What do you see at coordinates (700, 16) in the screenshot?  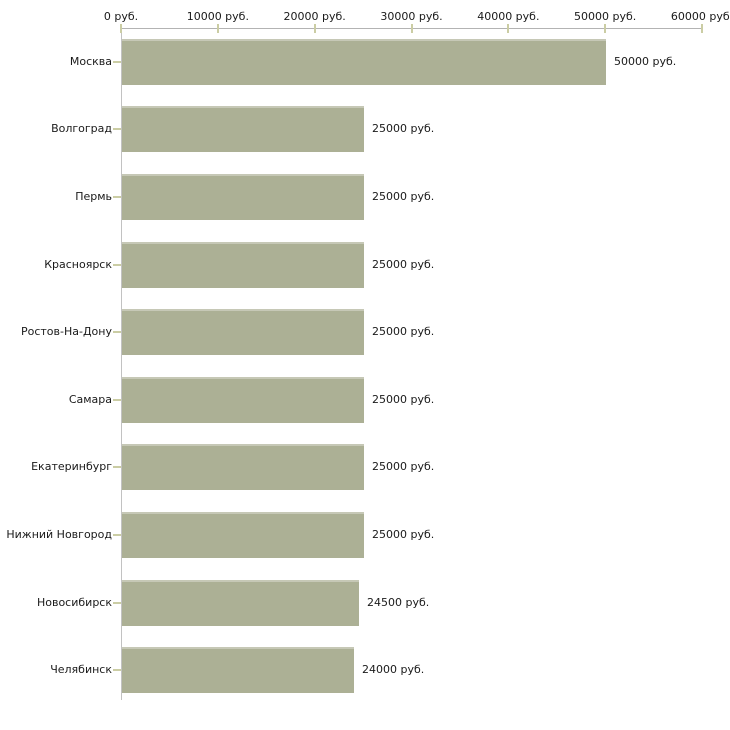 I see `x-axis-tick-label: 60000 руб.` at bounding box center [700, 16].